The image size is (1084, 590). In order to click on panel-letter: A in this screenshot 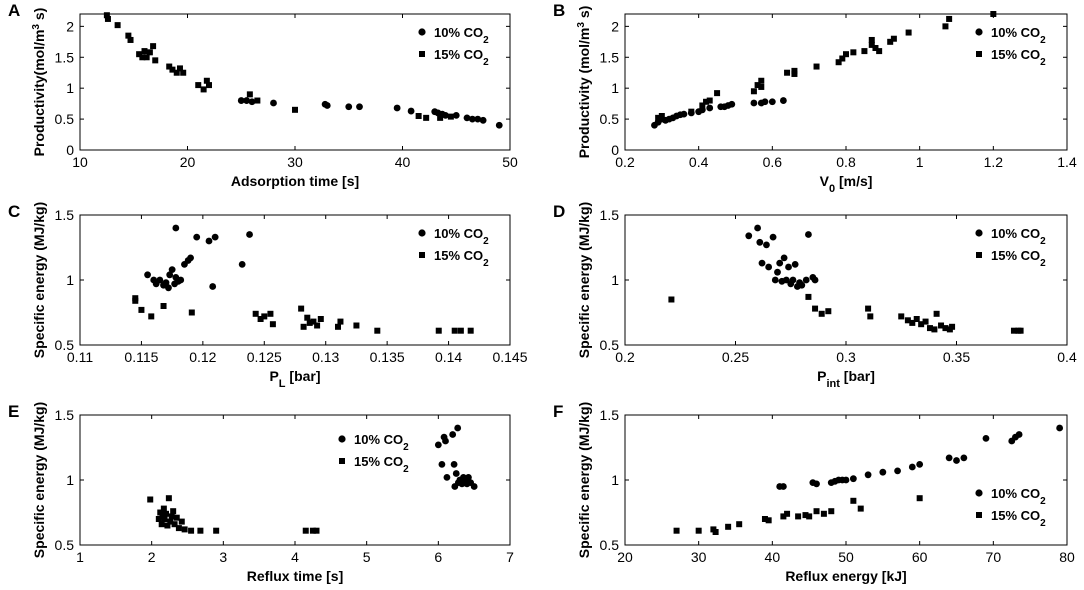, I will do `click(14, 10)`.